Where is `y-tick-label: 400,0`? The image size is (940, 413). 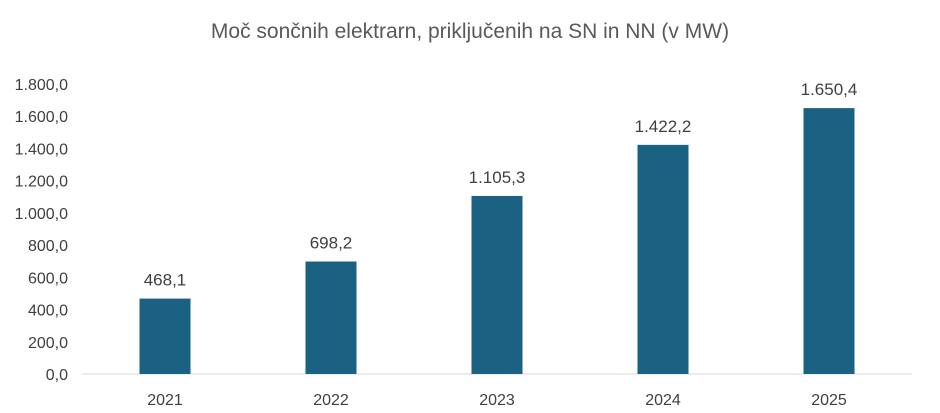
y-tick-label: 400,0 is located at coordinates (48, 311).